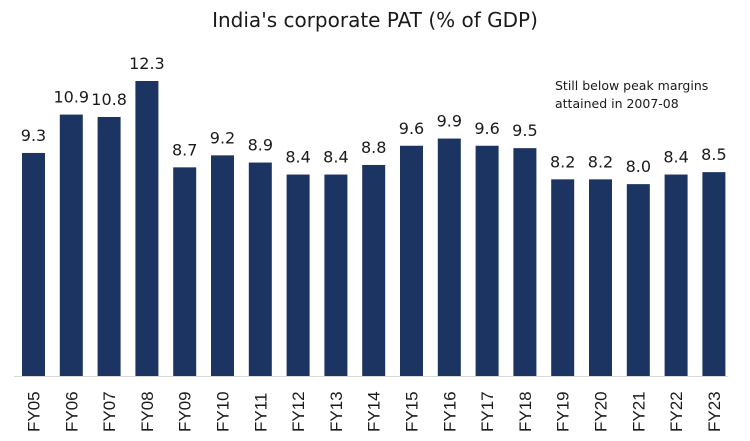 The width and height of the screenshot is (750, 441). I want to click on x-tick-fy20: FY20, so click(601, 411).